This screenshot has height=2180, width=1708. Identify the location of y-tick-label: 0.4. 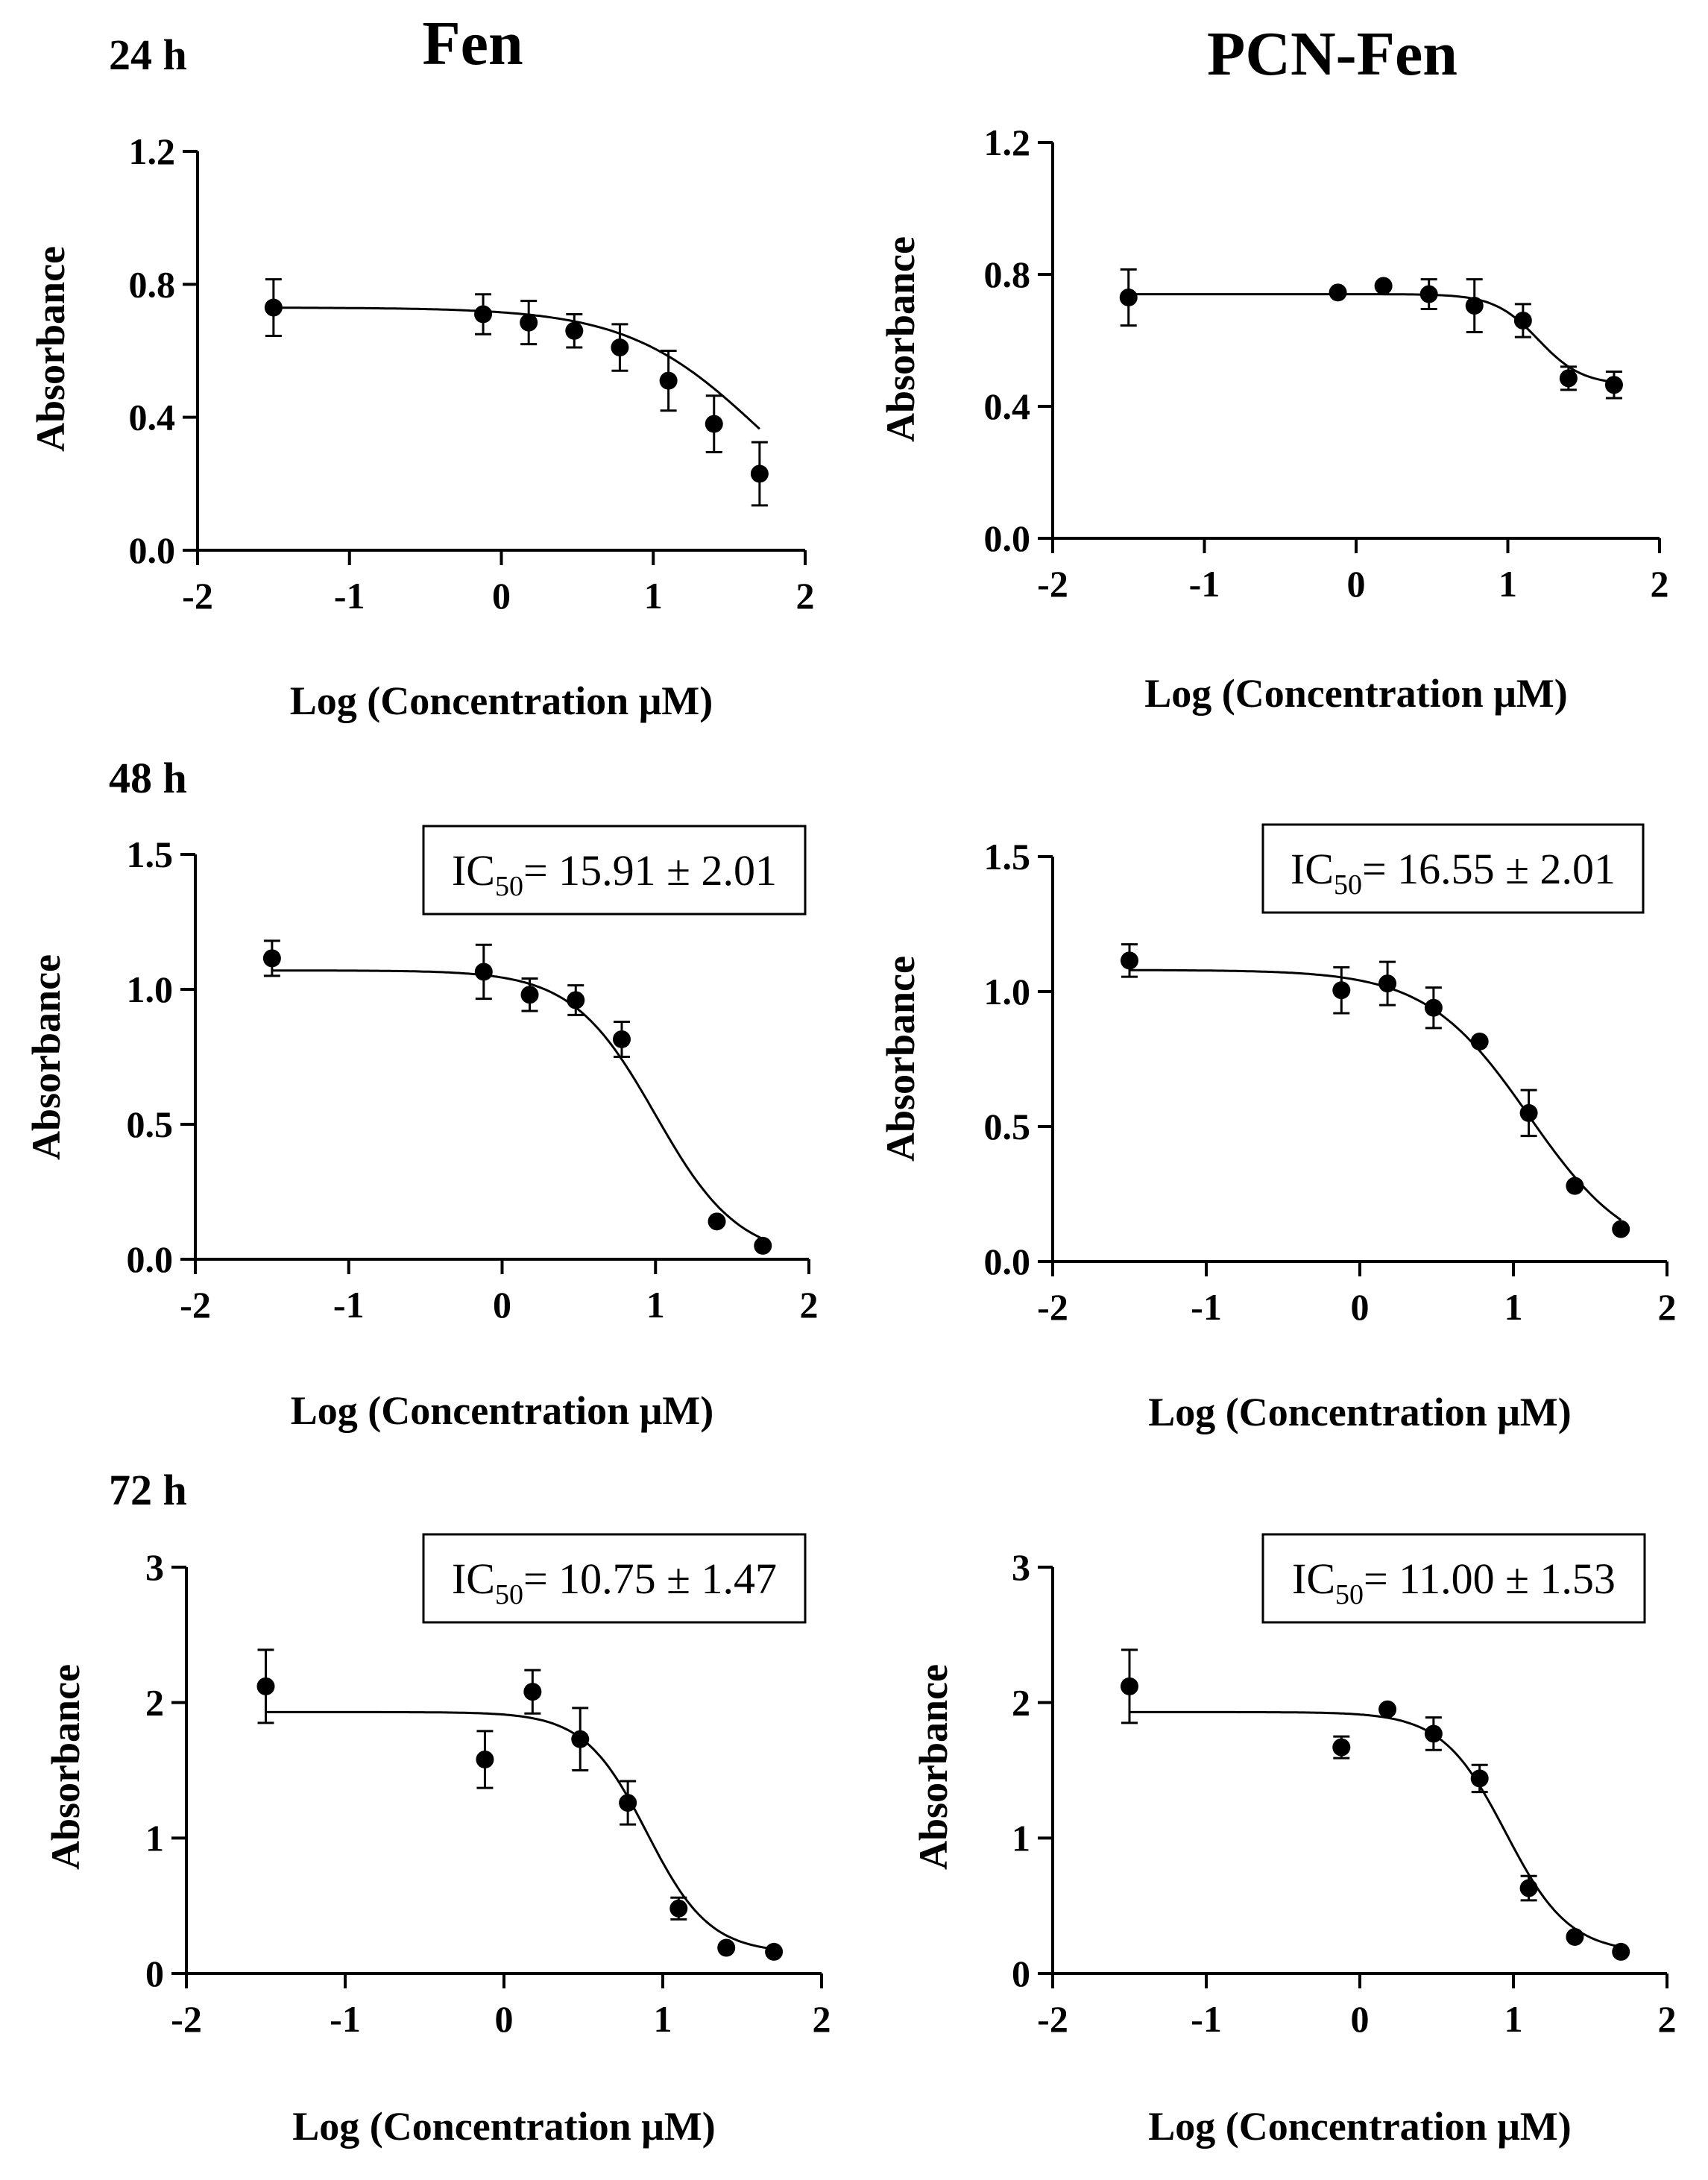
(1007, 406).